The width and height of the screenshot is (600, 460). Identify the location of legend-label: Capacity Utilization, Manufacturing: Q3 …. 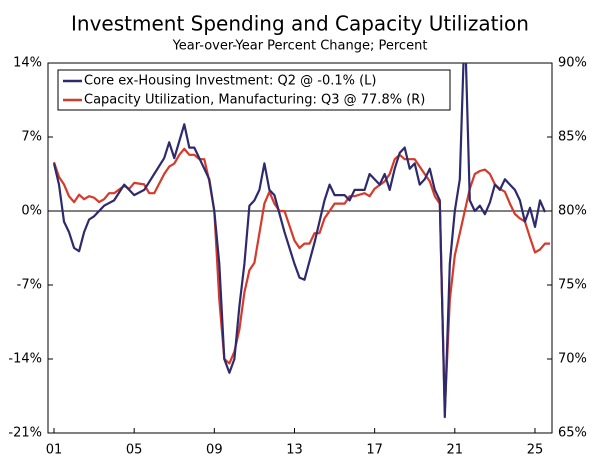
(254, 100).